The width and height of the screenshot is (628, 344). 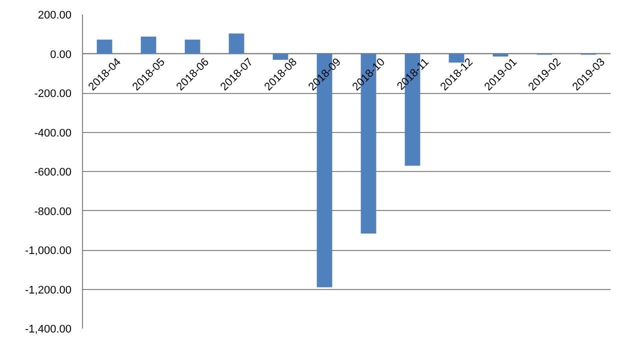 I want to click on y-tick-label: -1,000.00, so click(x=48, y=251).